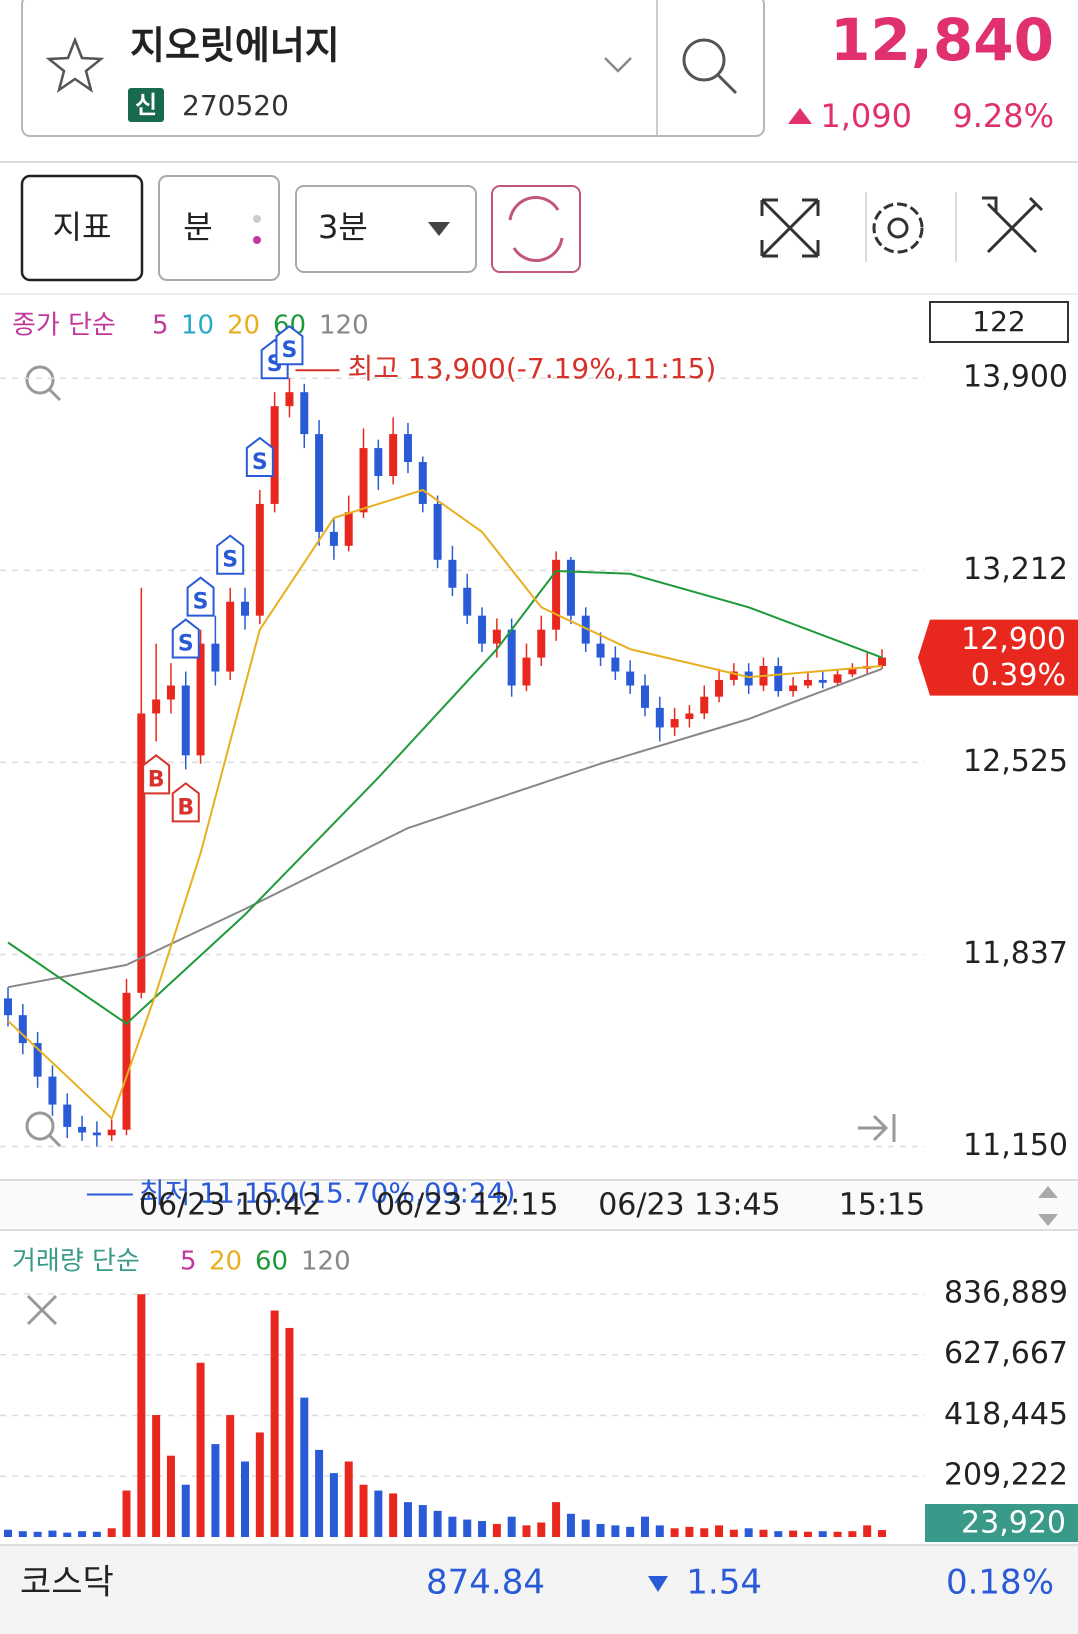 This screenshot has width=1078, height=1634. What do you see at coordinates (898, 228) in the screenshot?
I see `settings-icon` at bounding box center [898, 228].